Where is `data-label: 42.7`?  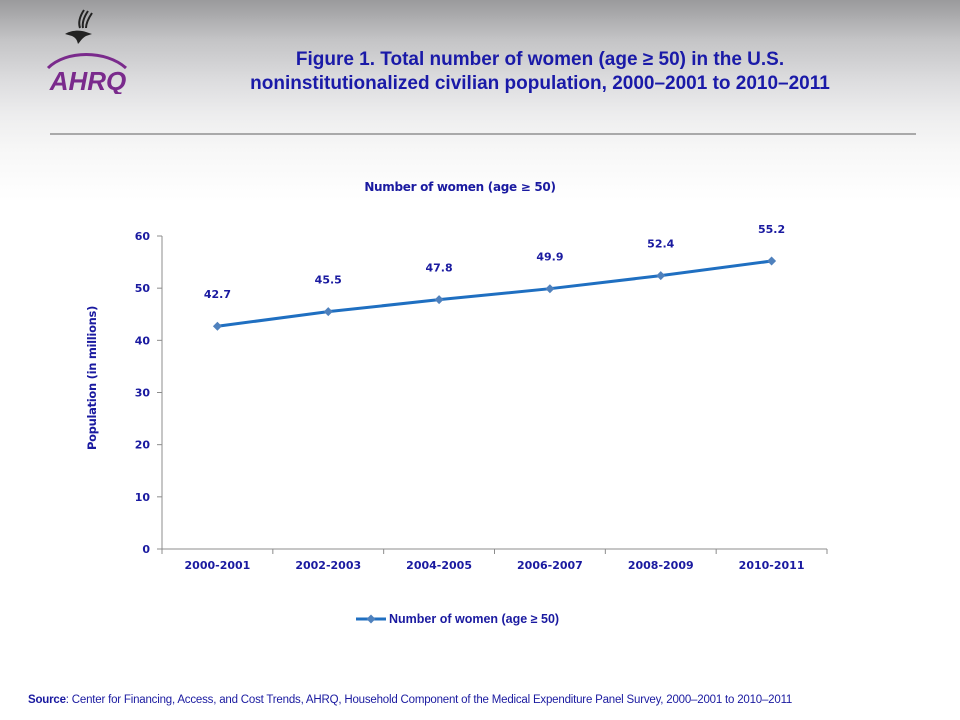 data-label: 42.7 is located at coordinates (217, 294).